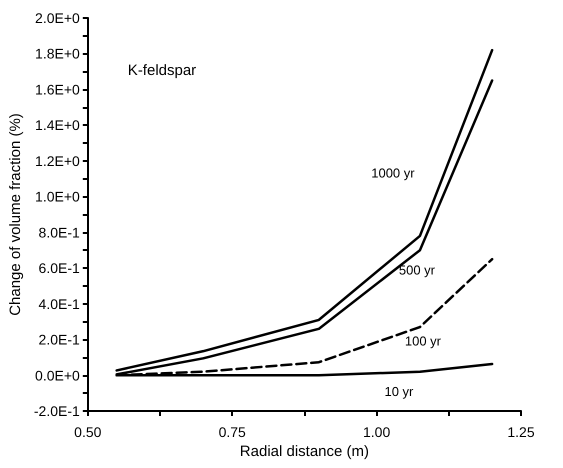 This screenshot has width=563, height=468. I want to click on y-tick-label: 1.2E+0, so click(57, 160).